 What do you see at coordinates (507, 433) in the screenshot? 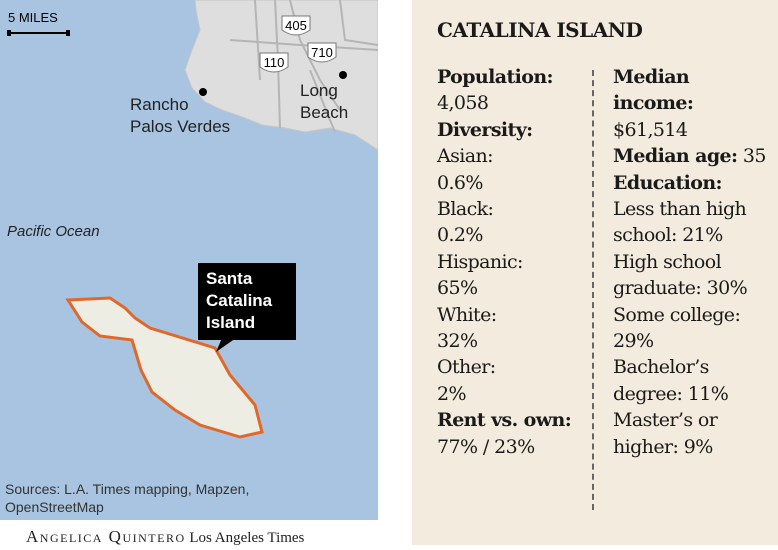
I see `stat: Rent vs. own: 77% / 23%` at bounding box center [507, 433].